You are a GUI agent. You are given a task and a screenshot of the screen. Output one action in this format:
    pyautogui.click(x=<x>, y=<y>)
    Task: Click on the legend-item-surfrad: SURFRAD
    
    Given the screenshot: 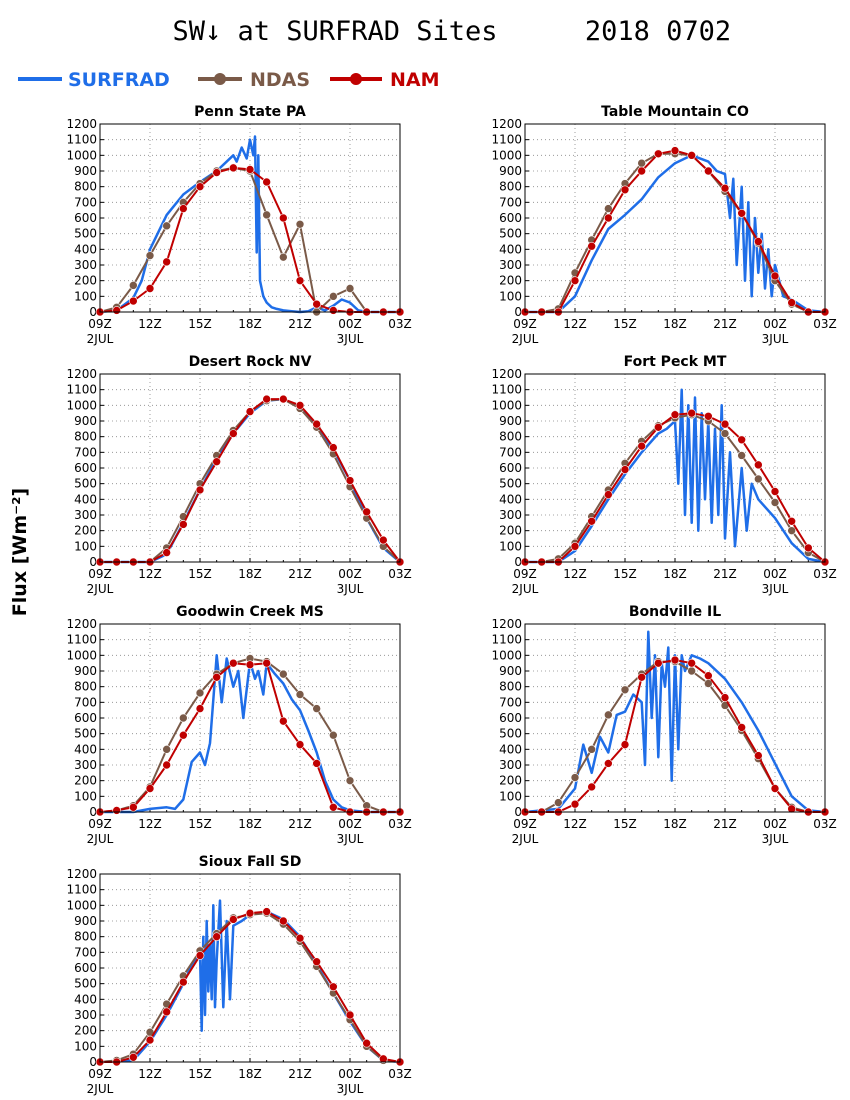 What is the action you would take?
    pyautogui.click(x=94, y=80)
    